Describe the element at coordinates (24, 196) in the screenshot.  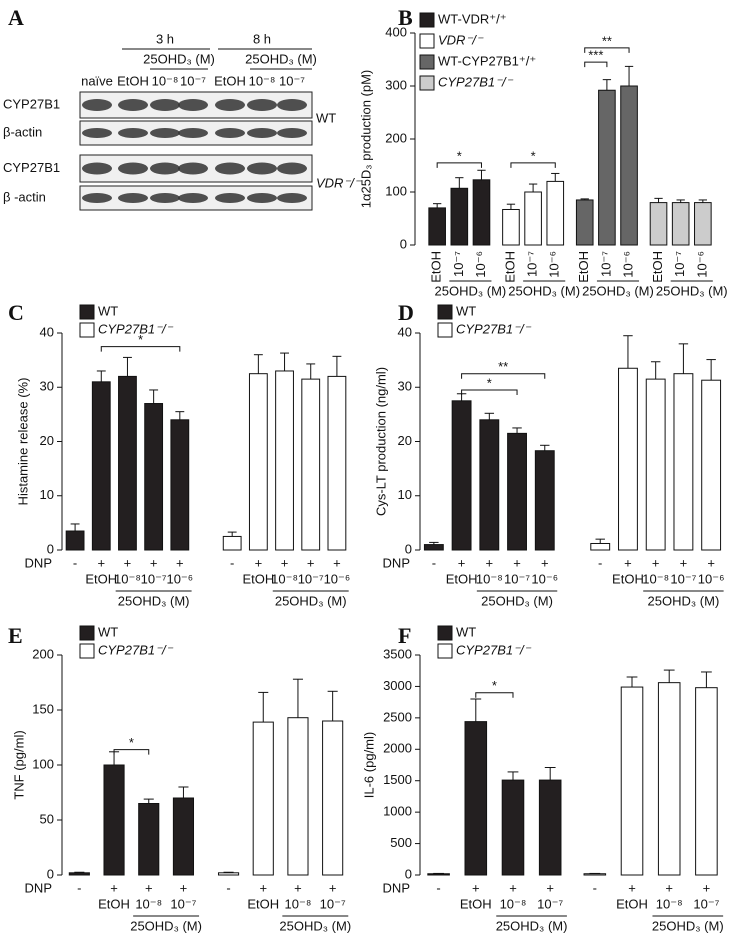
I see `row-label: β -actin` at that location.